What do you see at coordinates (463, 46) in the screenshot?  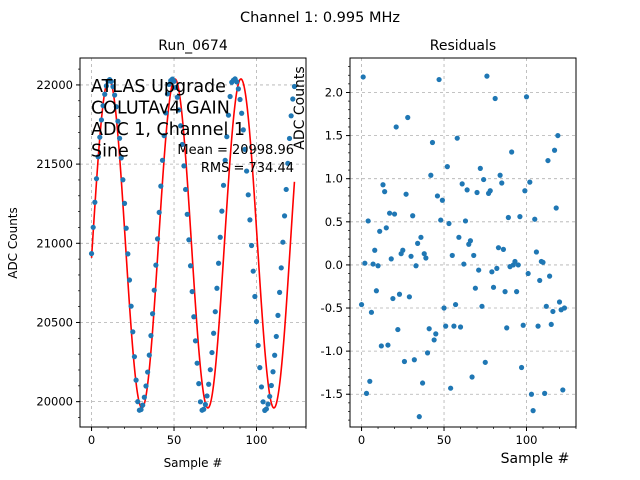 I see `residuals-panel-title: Residuals` at bounding box center [463, 46].